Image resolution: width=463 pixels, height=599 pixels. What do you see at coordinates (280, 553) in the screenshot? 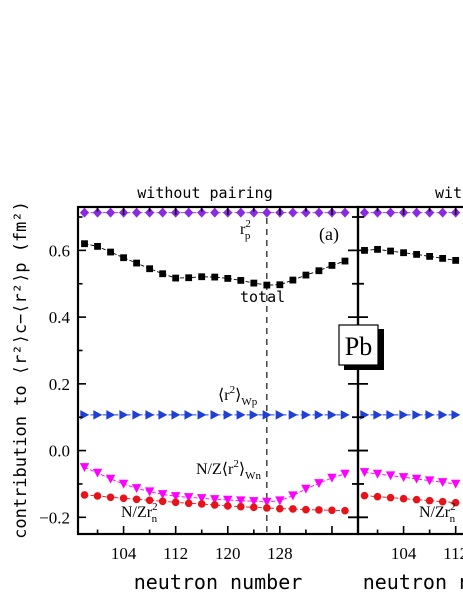
I see `x-tick-label: 128` at bounding box center [280, 553].